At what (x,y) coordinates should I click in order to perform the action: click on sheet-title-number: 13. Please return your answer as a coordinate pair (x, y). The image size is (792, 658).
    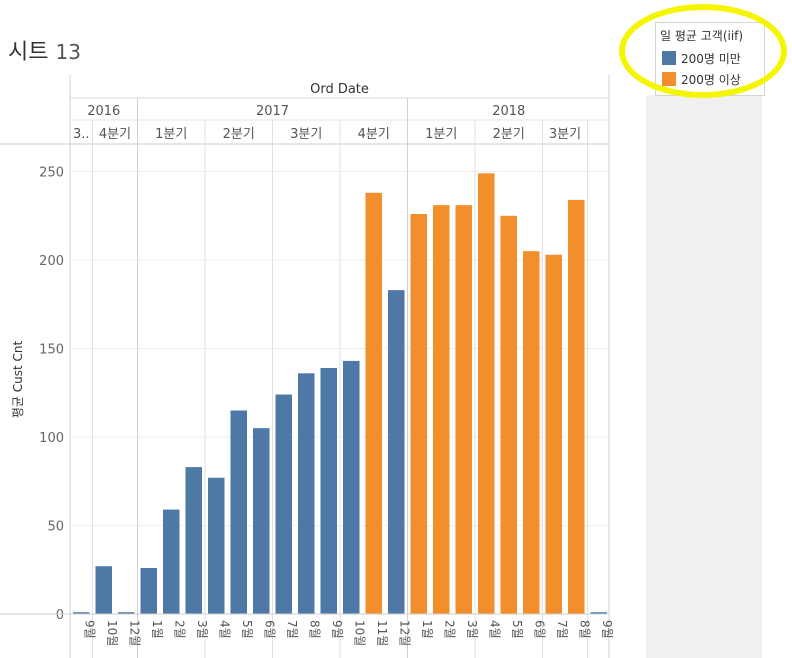
    Looking at the image, I should click on (68, 52).